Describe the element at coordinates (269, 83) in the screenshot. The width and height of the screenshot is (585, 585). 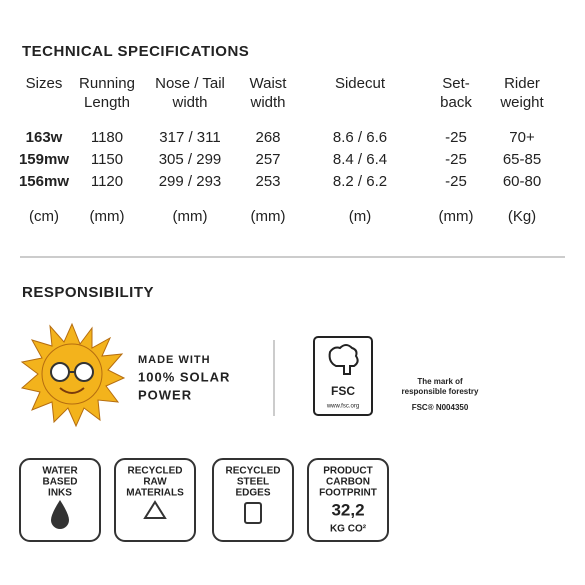
I see `column-header: Waist` at that location.